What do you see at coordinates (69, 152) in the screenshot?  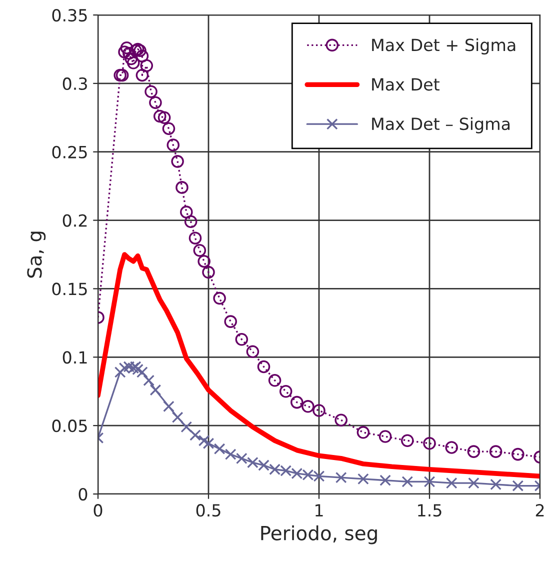 I see `y-tick-label: 0.25` at bounding box center [69, 152].